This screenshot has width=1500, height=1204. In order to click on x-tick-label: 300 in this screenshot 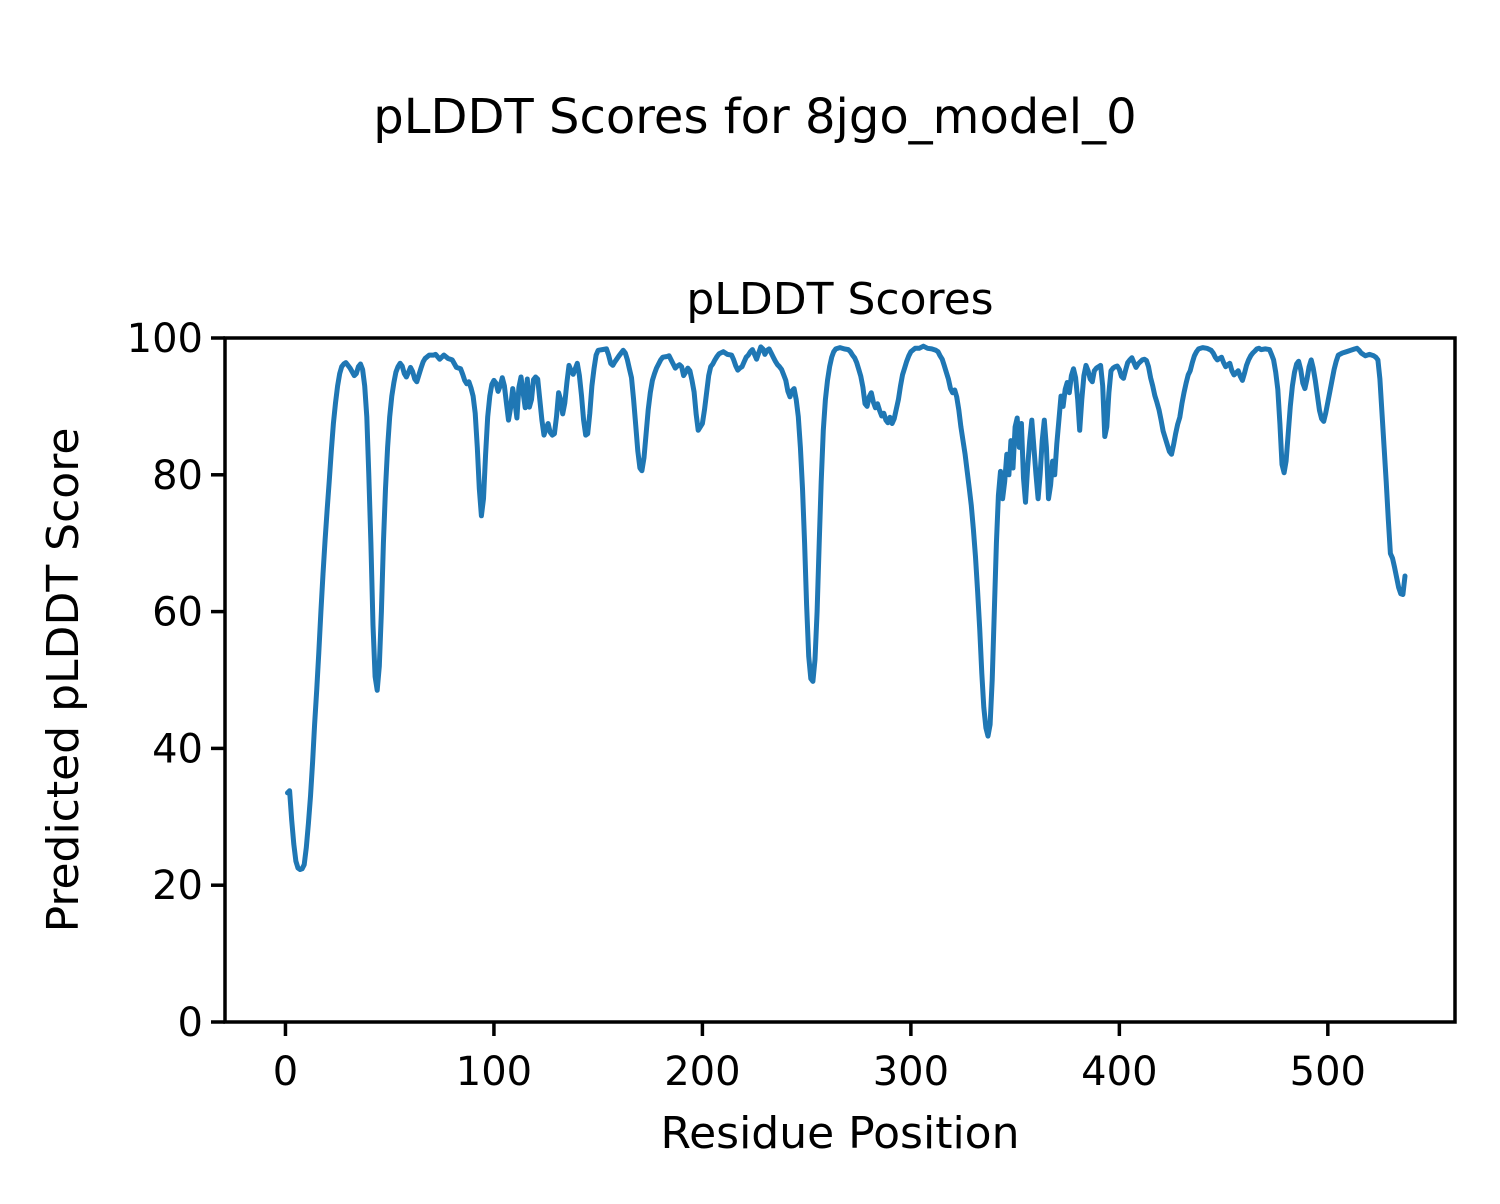, I will do `click(911, 1072)`.